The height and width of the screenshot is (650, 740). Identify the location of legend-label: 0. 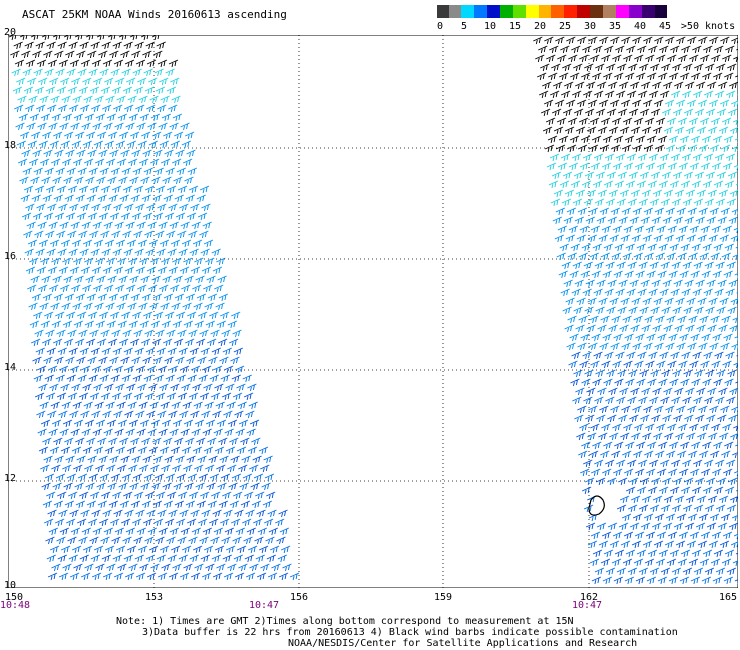
(440, 26).